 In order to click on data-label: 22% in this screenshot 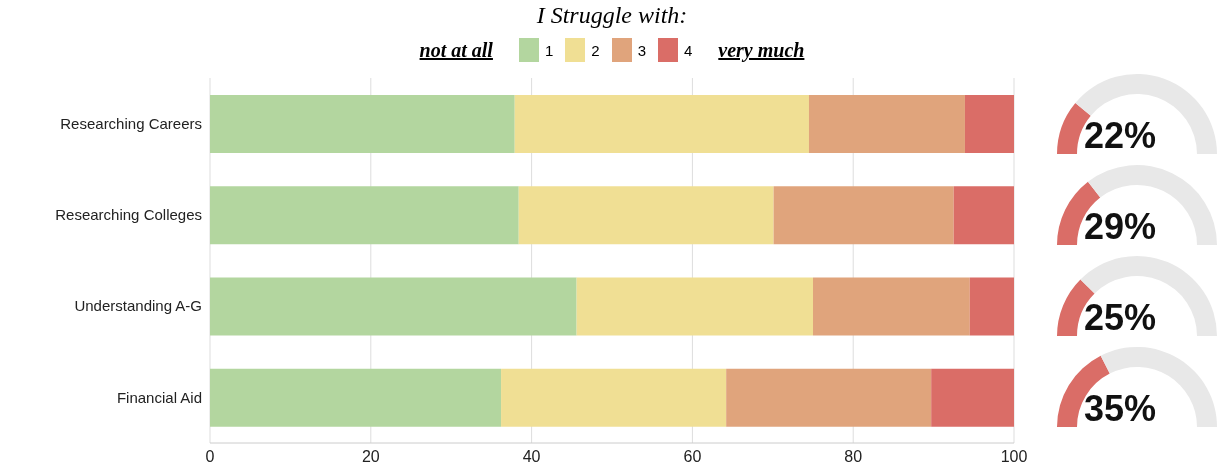, I will do `click(1121, 135)`.